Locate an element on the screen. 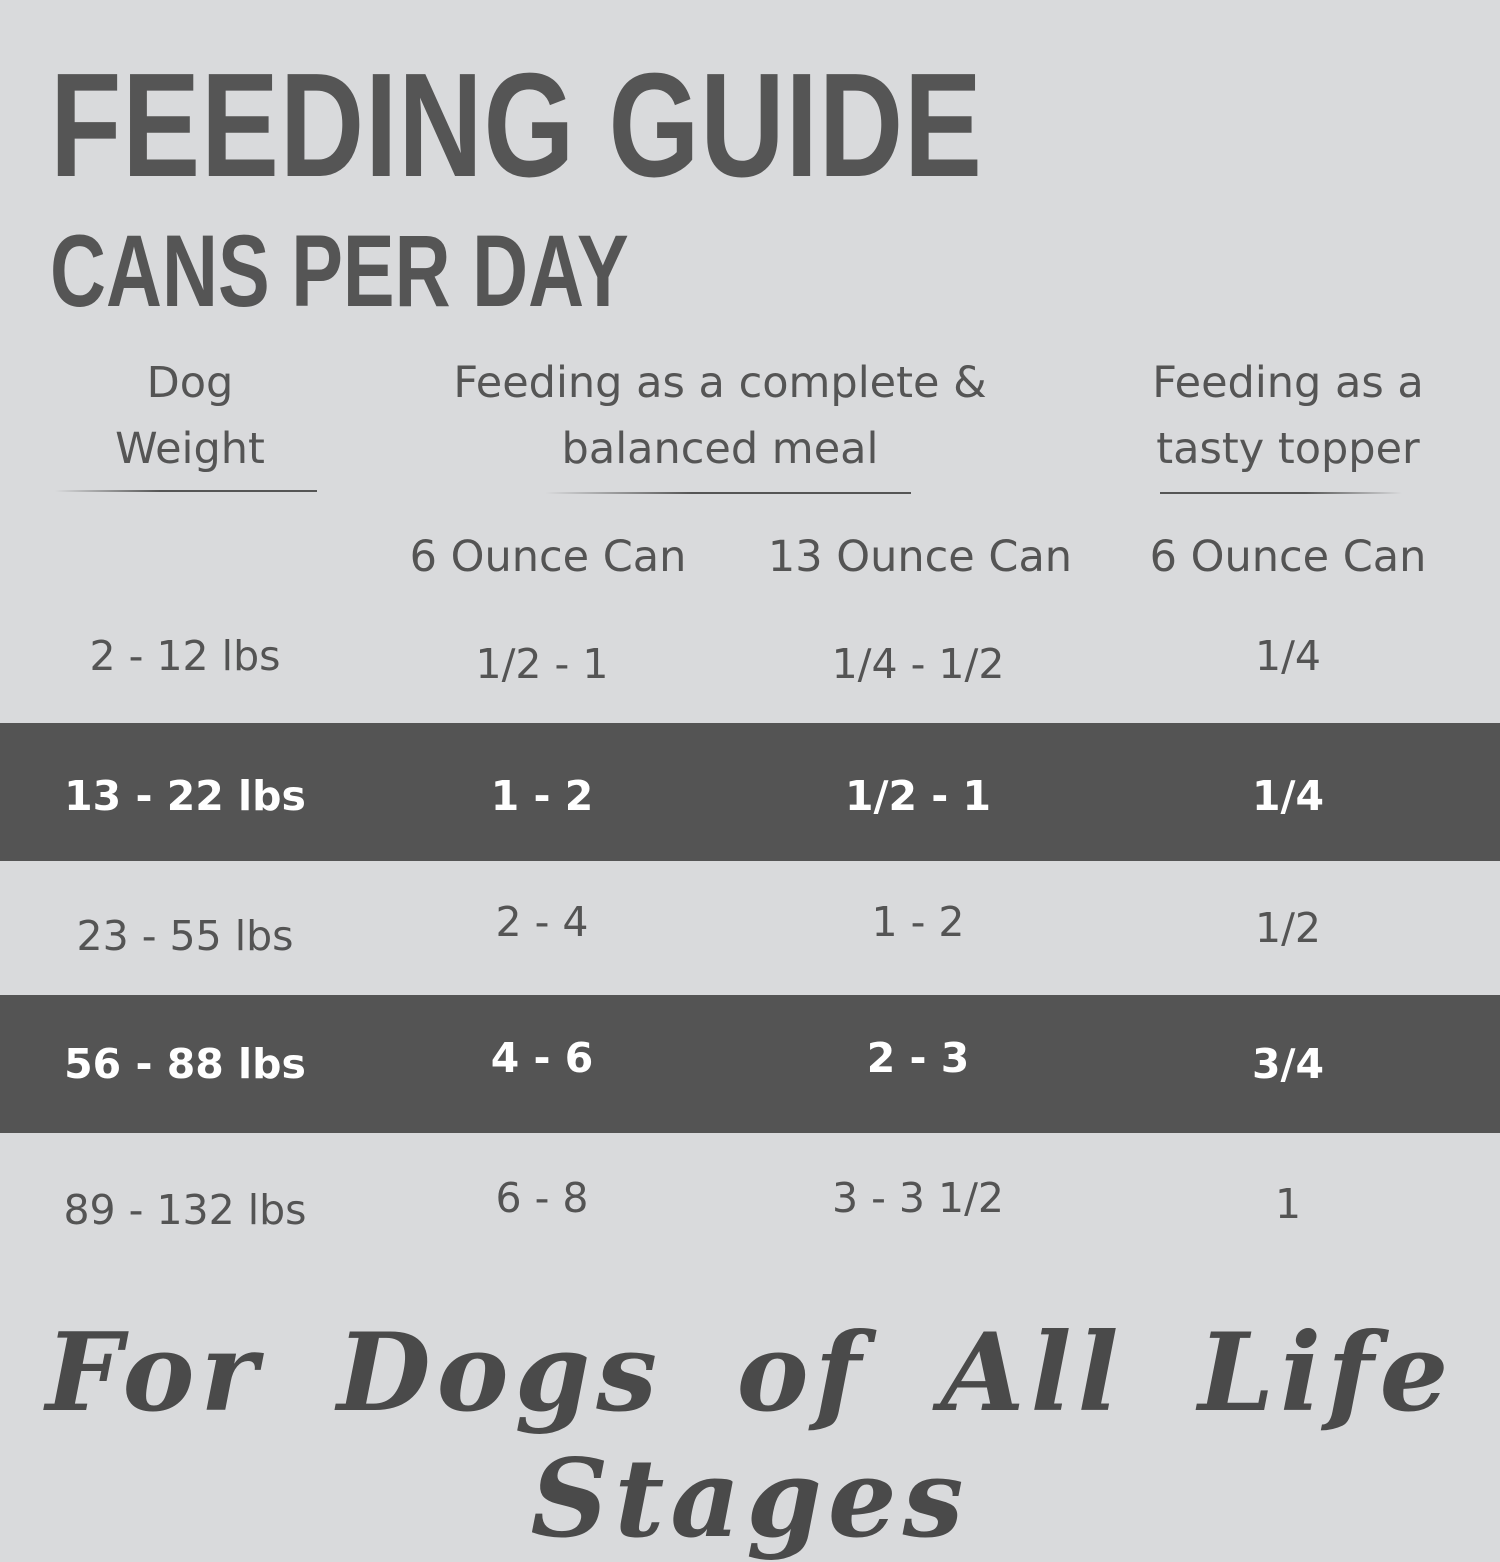 The image size is (1500, 1562). cell-weight: 89 - 132 lbs is located at coordinates (185, 1210).